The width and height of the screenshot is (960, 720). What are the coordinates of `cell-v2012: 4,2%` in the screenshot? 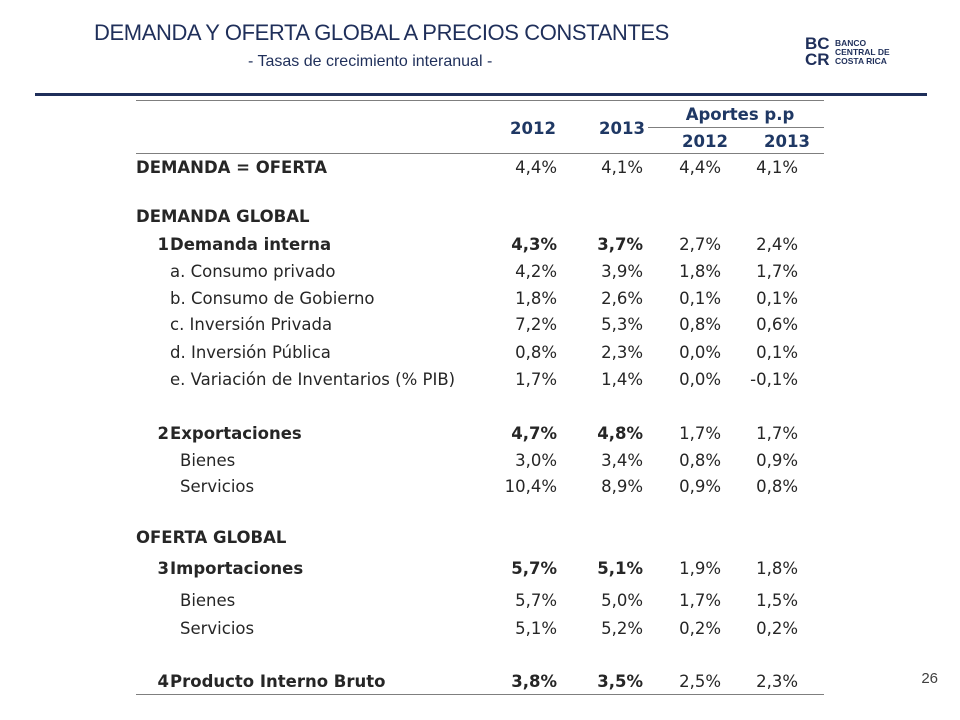 It's located at (536, 271).